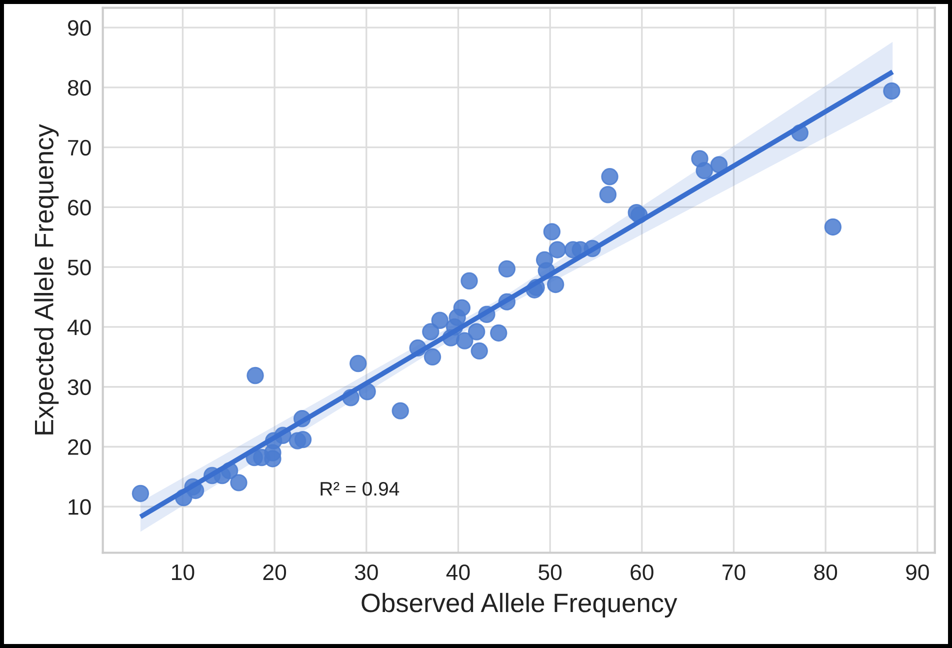  Describe the element at coordinates (274, 572) in the screenshot. I see `x-tick-label: 20` at that location.